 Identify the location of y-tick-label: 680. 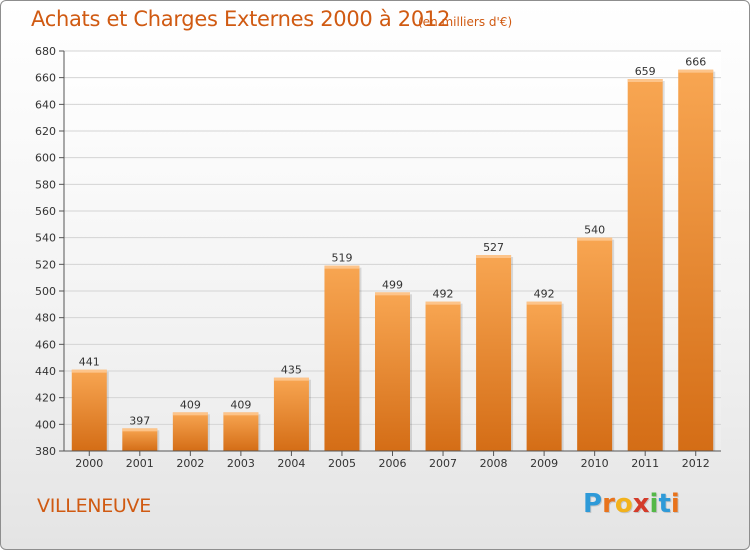
(45, 51).